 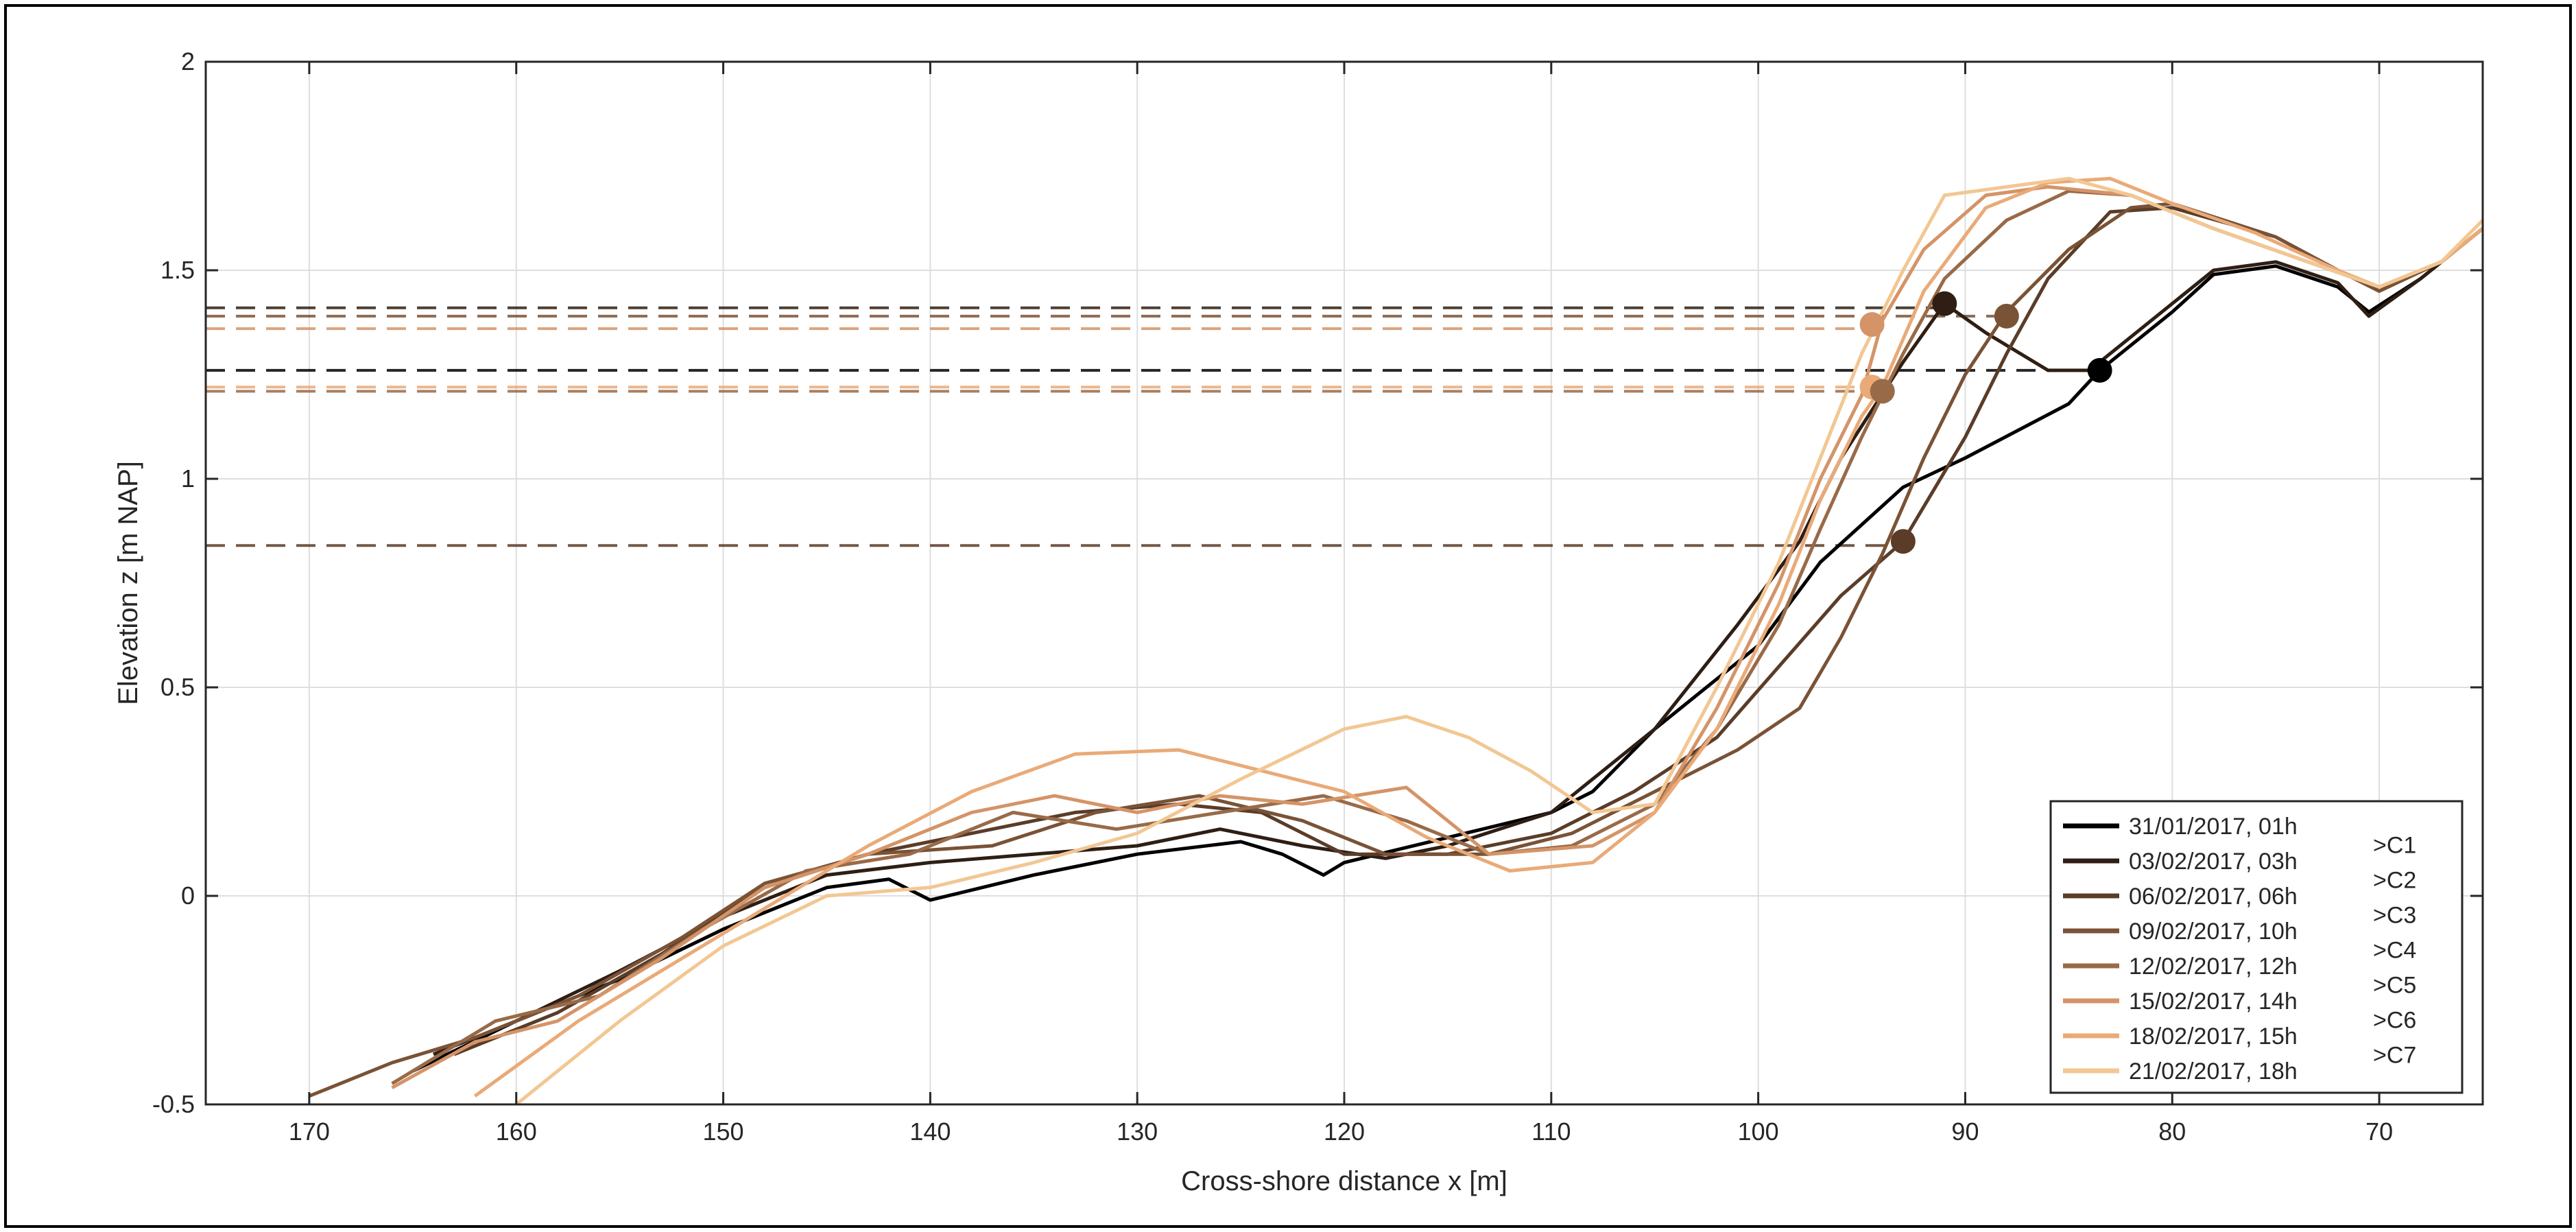 I want to click on y-tick-label: 0.5, so click(x=177, y=687).